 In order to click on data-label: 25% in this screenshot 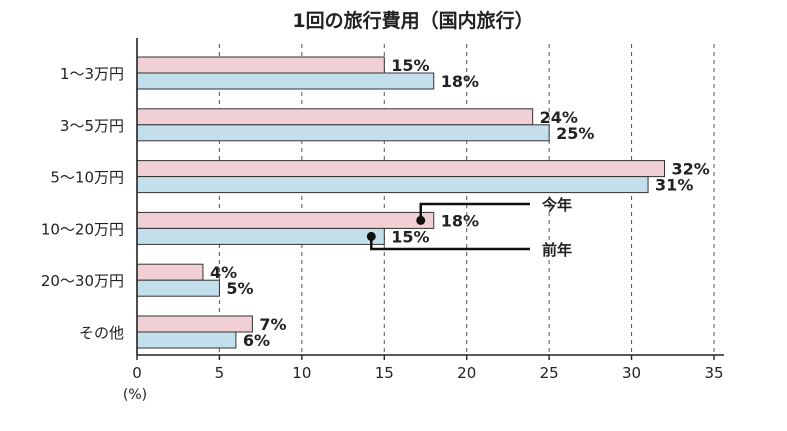, I will do `click(575, 133)`.